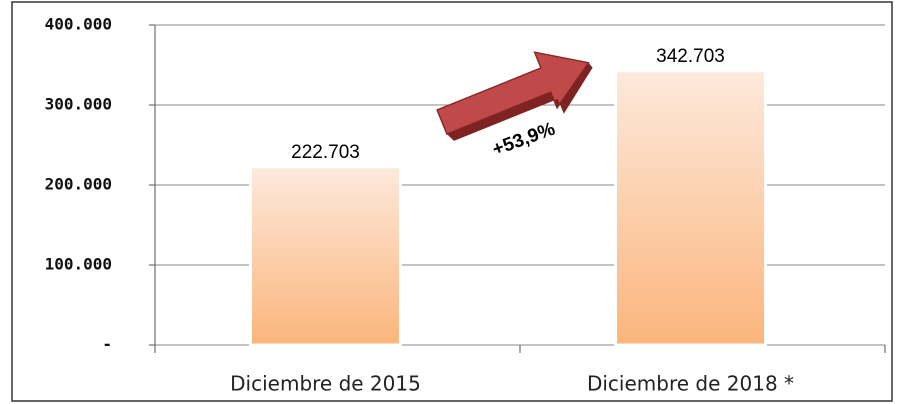 This screenshot has width=897, height=404. Describe the element at coordinates (107, 344) in the screenshot. I see `y-tick-label: -` at that location.